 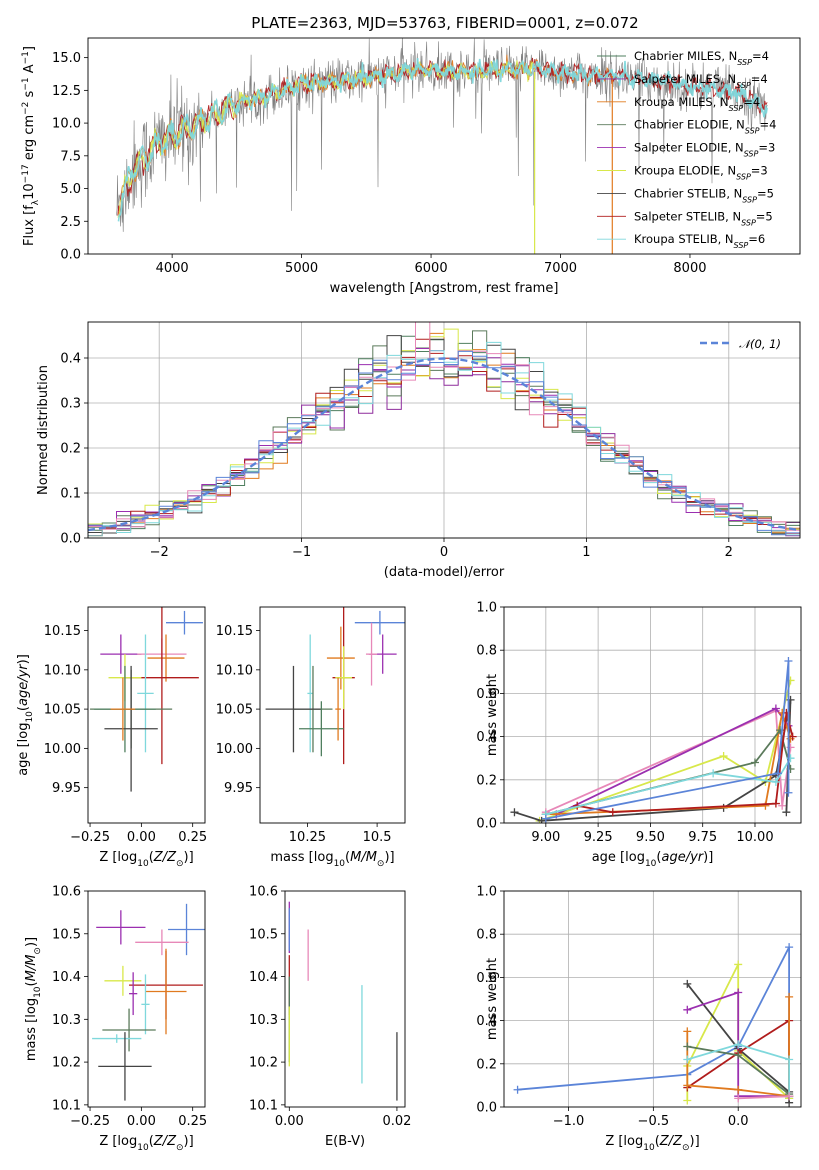 I want to click on x-tick-label: 8000, so click(x=689, y=268).